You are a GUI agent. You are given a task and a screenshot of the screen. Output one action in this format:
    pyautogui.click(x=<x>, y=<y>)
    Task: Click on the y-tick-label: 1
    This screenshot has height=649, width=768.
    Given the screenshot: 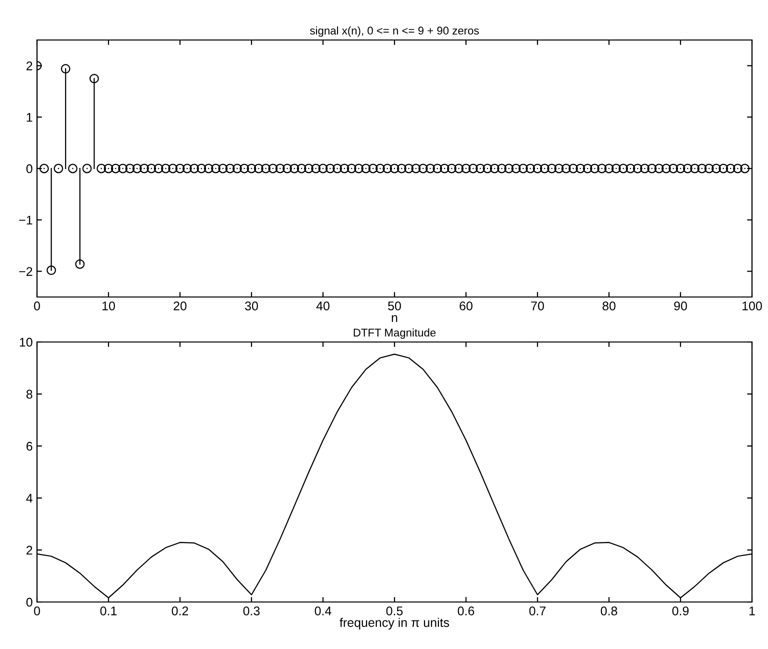 What is the action you would take?
    pyautogui.click(x=29, y=117)
    